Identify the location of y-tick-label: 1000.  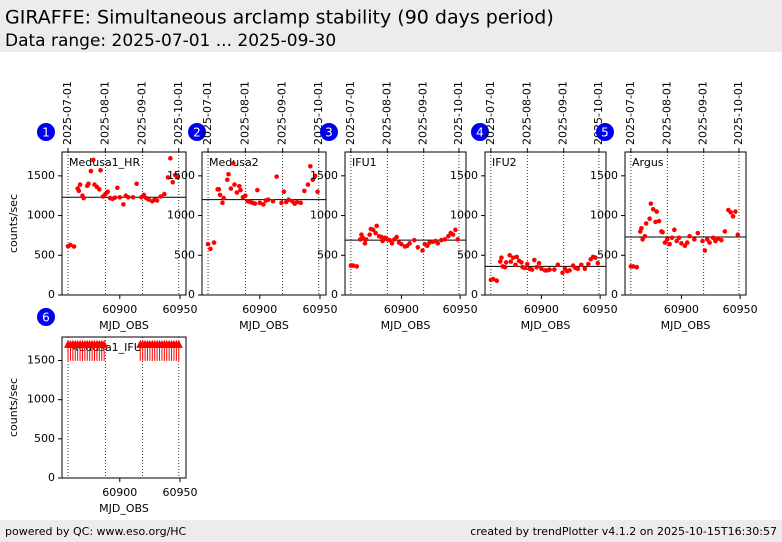
(464, 215).